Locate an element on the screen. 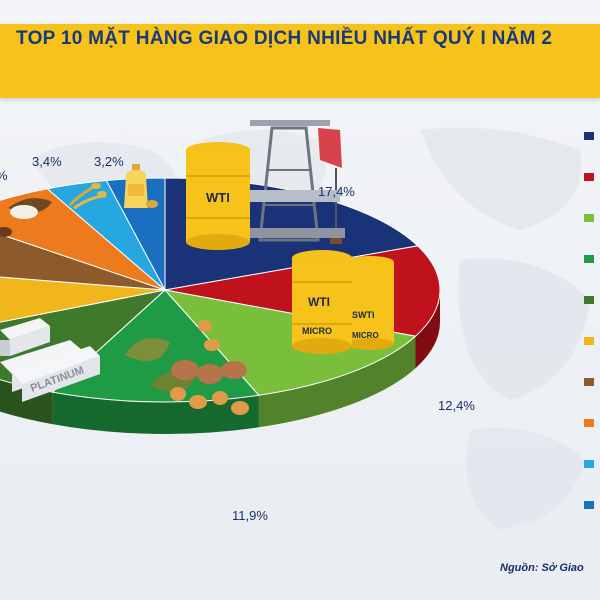 The width and height of the screenshot is (600, 600). slice-label-3: 11,9% is located at coordinates (250, 515).